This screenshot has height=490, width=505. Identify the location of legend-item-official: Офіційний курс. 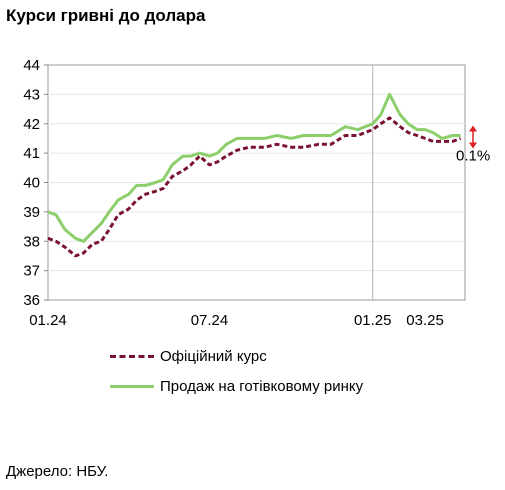
(188, 356).